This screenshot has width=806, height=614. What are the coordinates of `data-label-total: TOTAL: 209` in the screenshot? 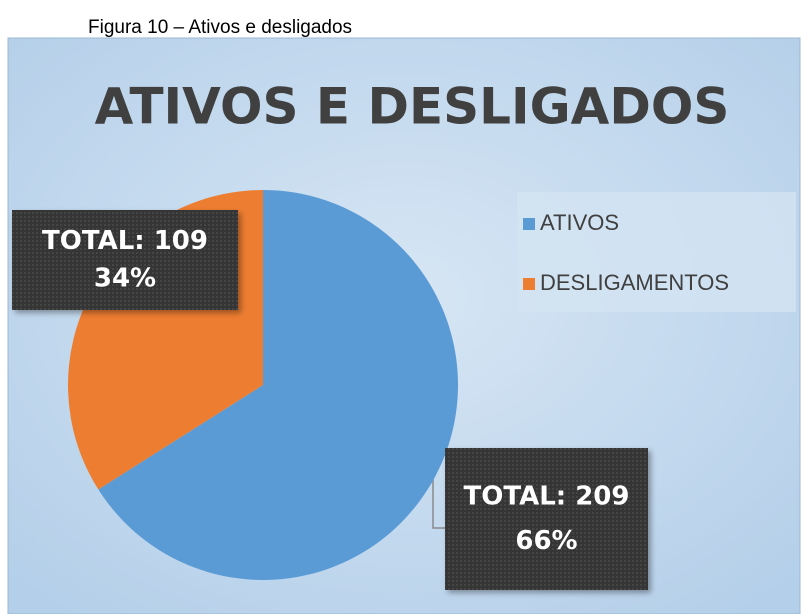 It's located at (547, 496).